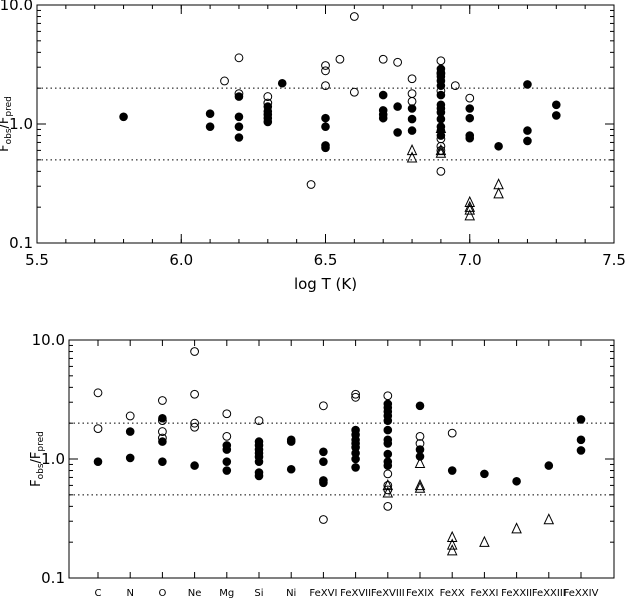 This screenshot has height=599, width=625. I want to click on x-tick-label: FeXXIV, so click(581, 593).